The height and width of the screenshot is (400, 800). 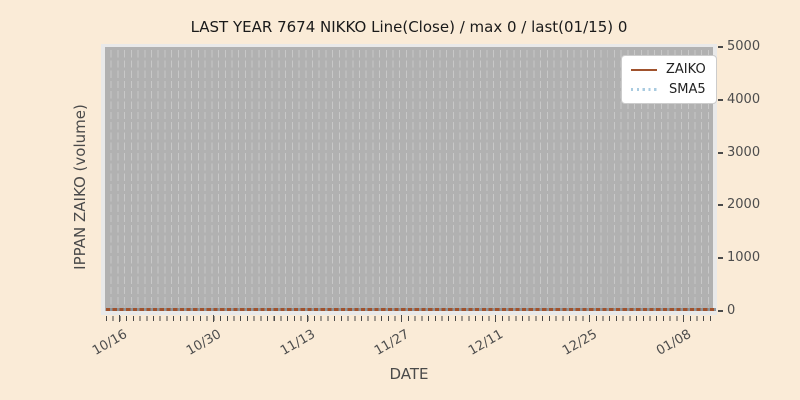 What do you see at coordinates (744, 152) in the screenshot?
I see `y-tick-label: 3000` at bounding box center [744, 152].